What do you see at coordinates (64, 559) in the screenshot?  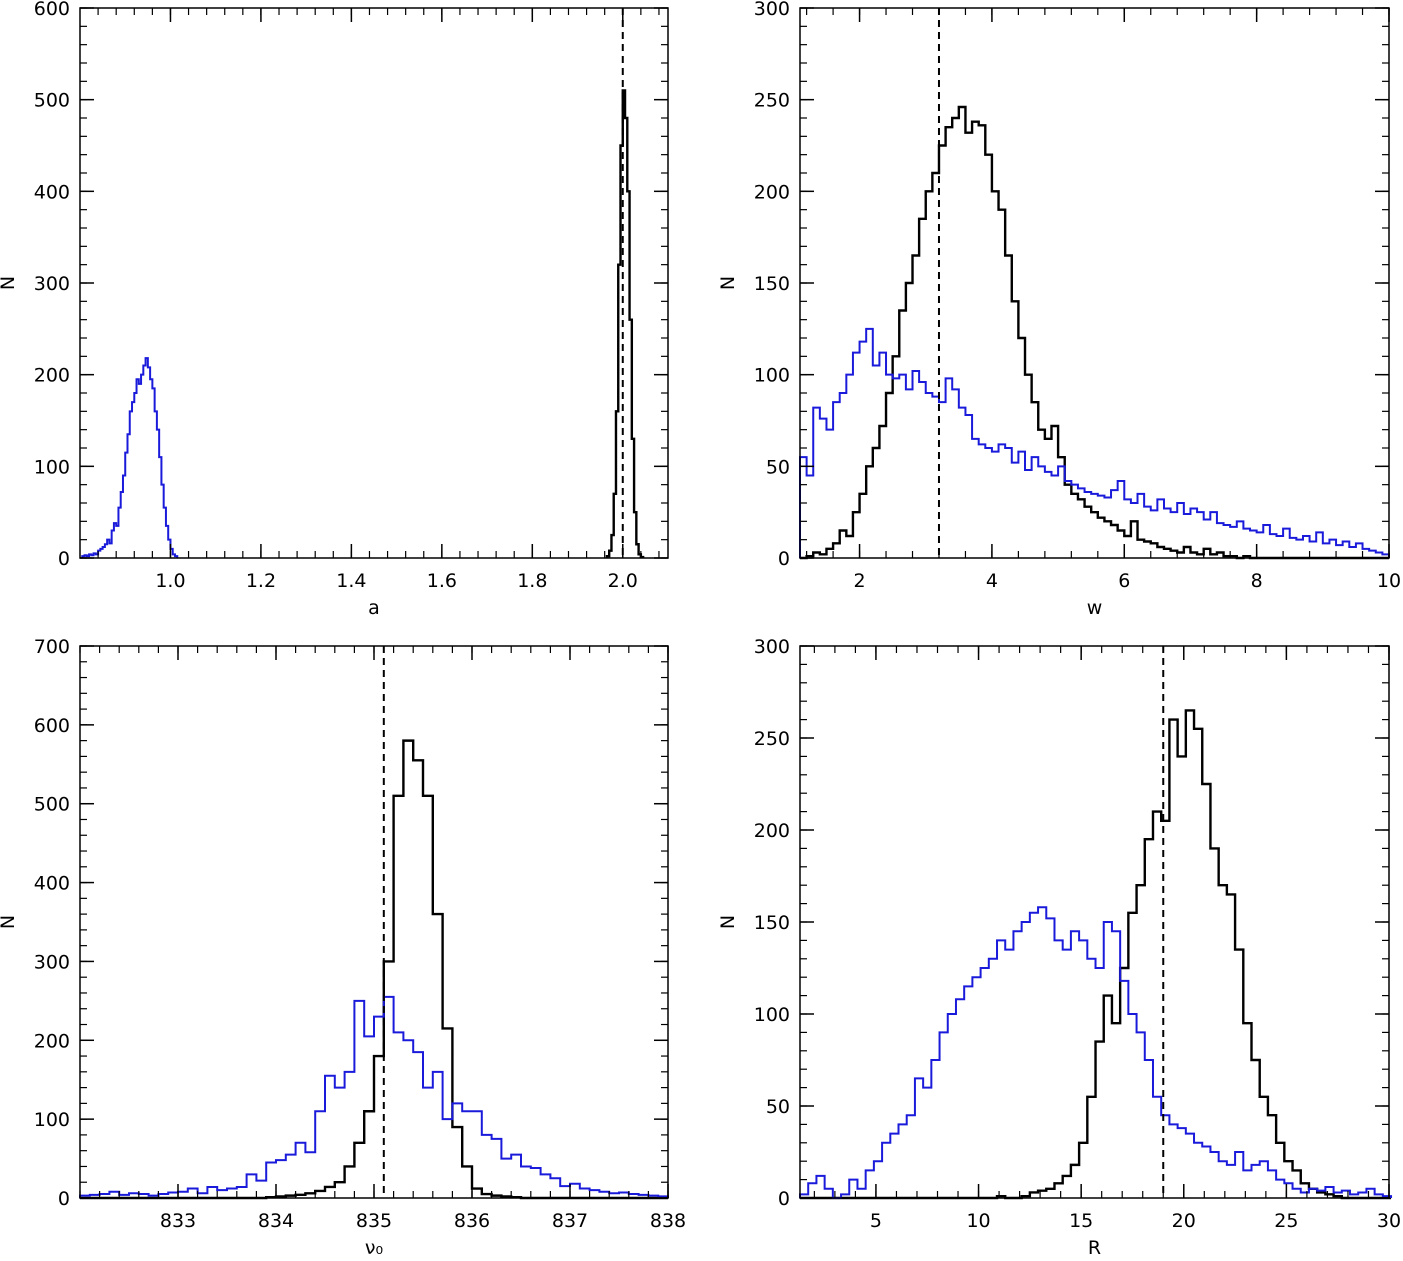 I see `panel-0-ytick-label: 0` at bounding box center [64, 559].